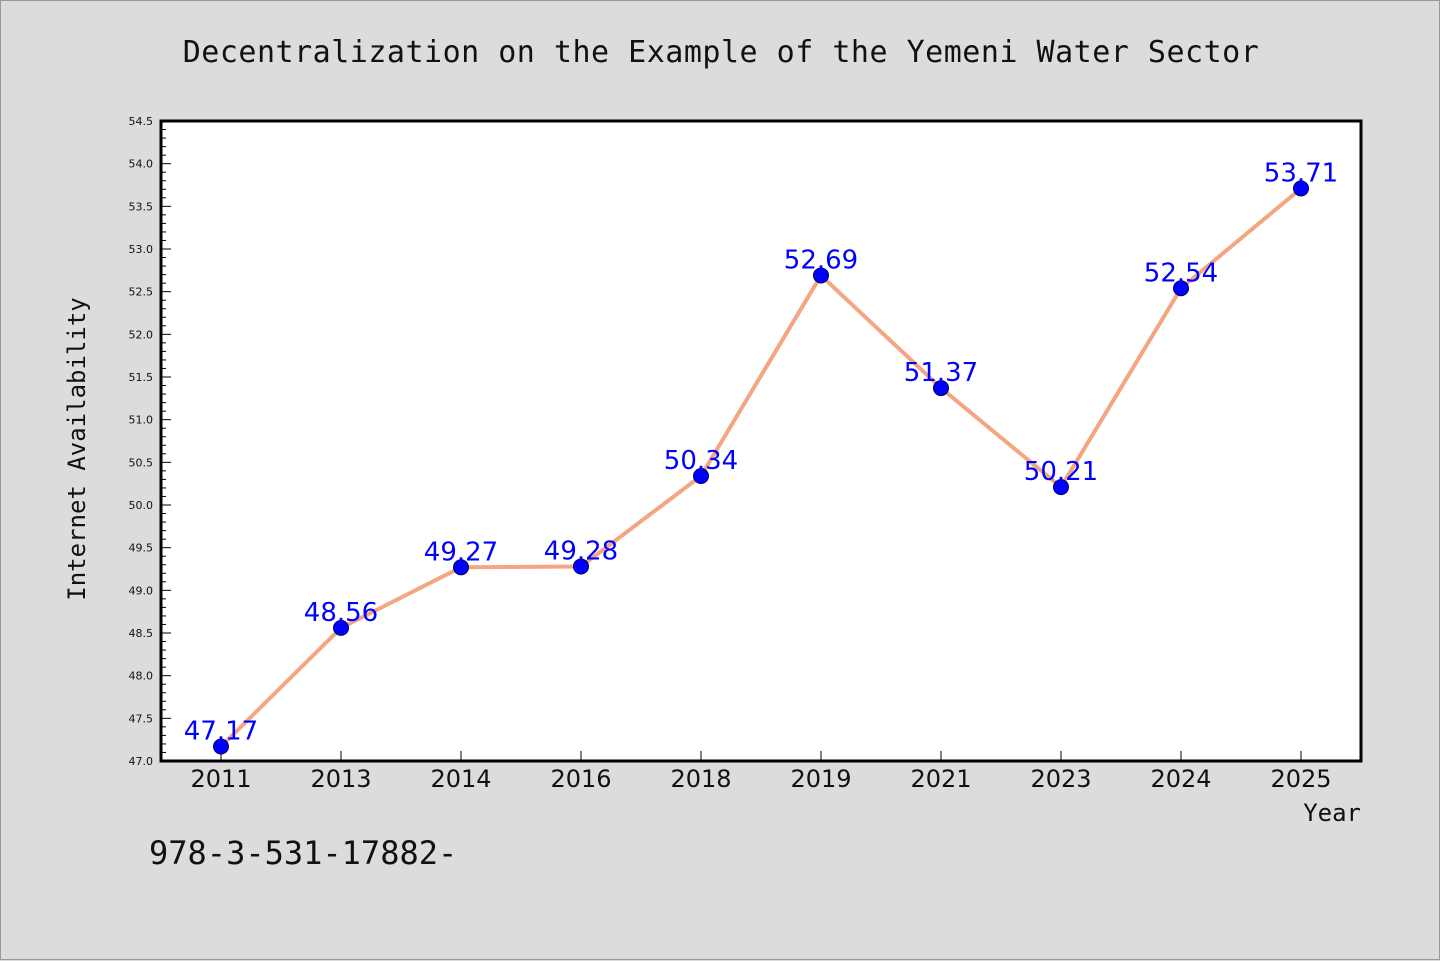 The image size is (1440, 961). Describe the element at coordinates (141, 676) in the screenshot. I see `y-tick-label: 48.0` at that location.